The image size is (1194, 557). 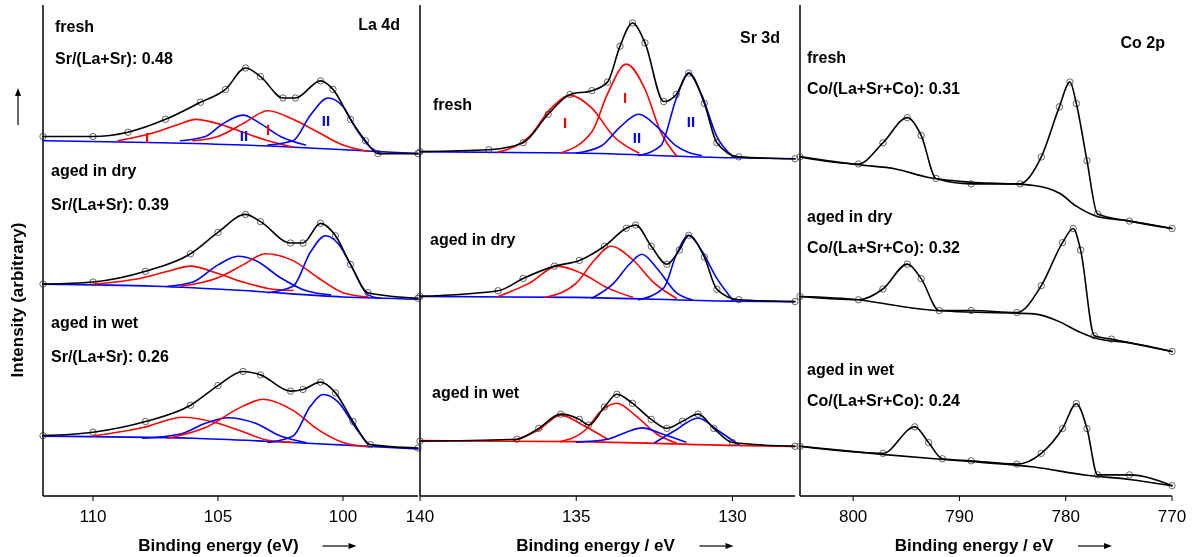 I want to click on y-axis-title: Intensity (arbitrary), so click(x=17, y=300).